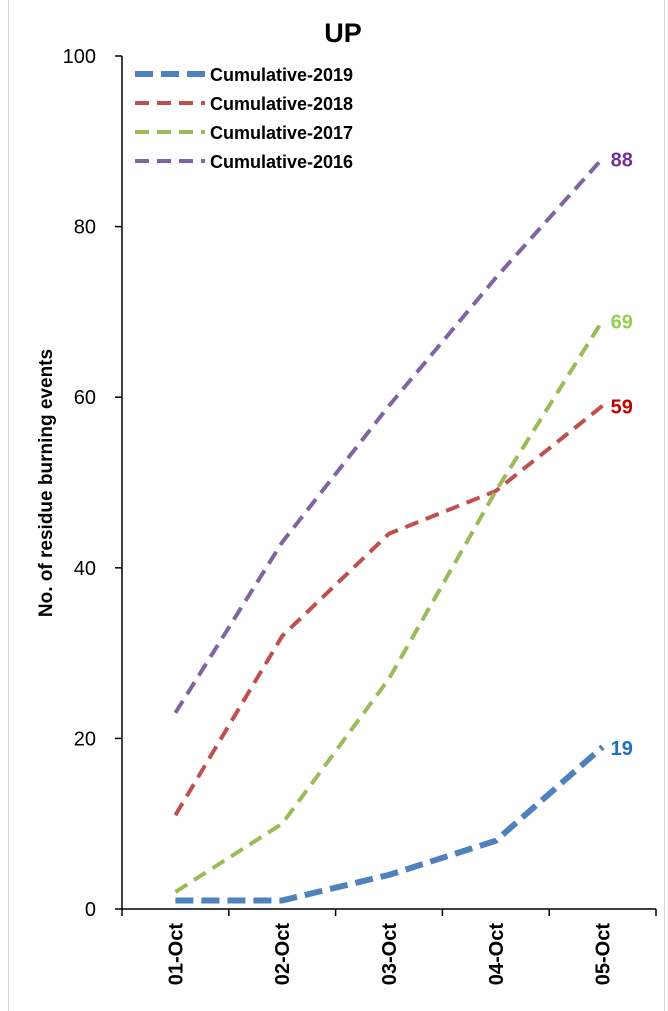 This screenshot has height=1011, width=668. Describe the element at coordinates (622, 160) in the screenshot. I see `end-data-label: 88` at that location.